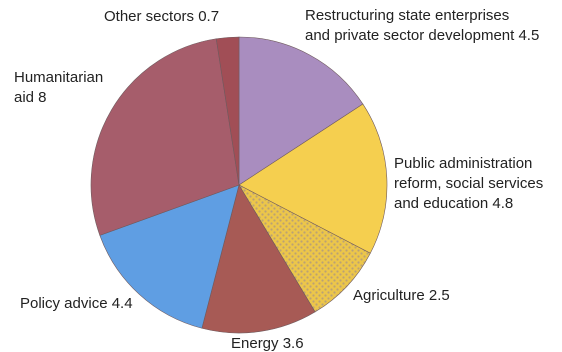  I want to click on pie-label-line: aid 8, so click(30, 97).